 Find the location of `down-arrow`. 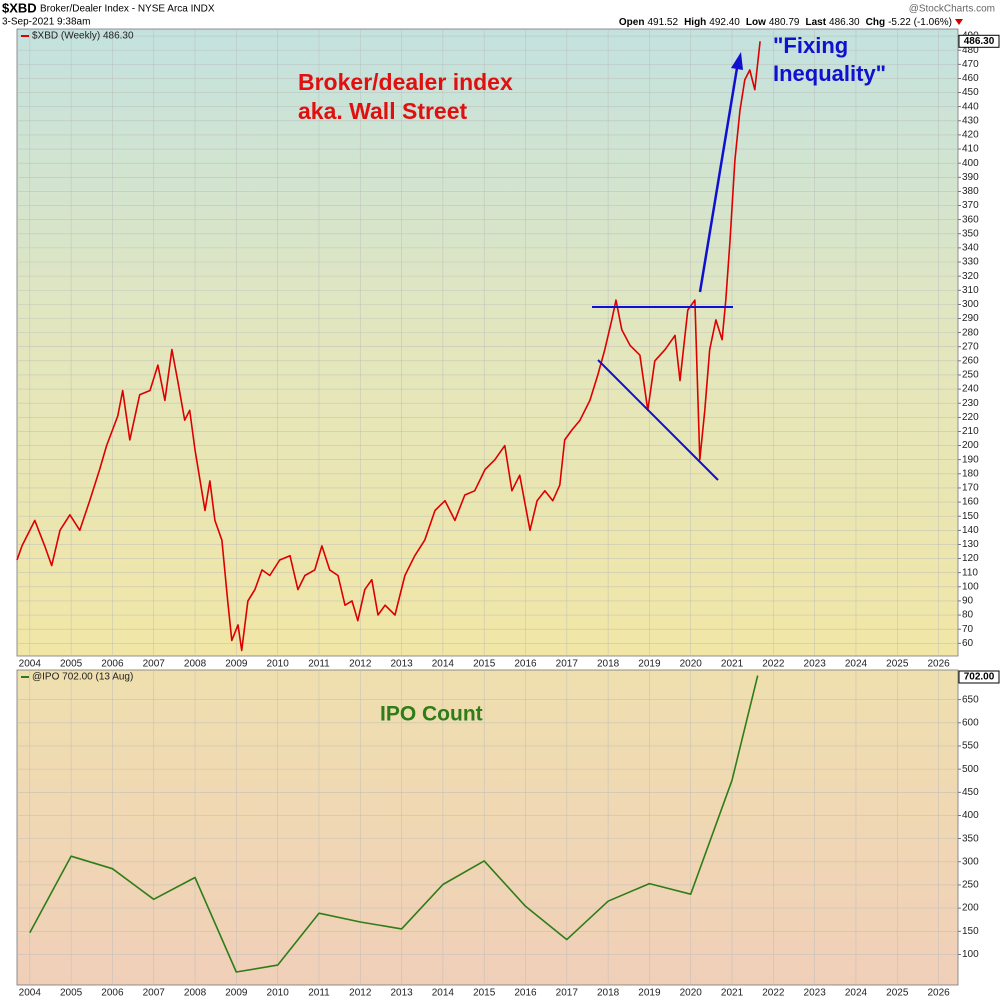

down-arrow is located at coordinates (959, 22).